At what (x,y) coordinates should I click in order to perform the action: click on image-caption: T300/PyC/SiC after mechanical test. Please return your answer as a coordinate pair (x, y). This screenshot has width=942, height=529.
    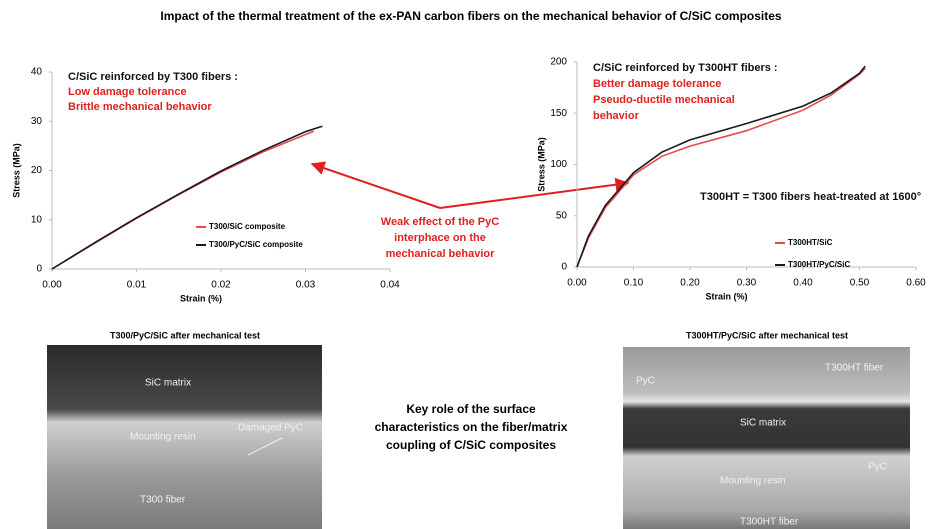
    Looking at the image, I should click on (185, 335).